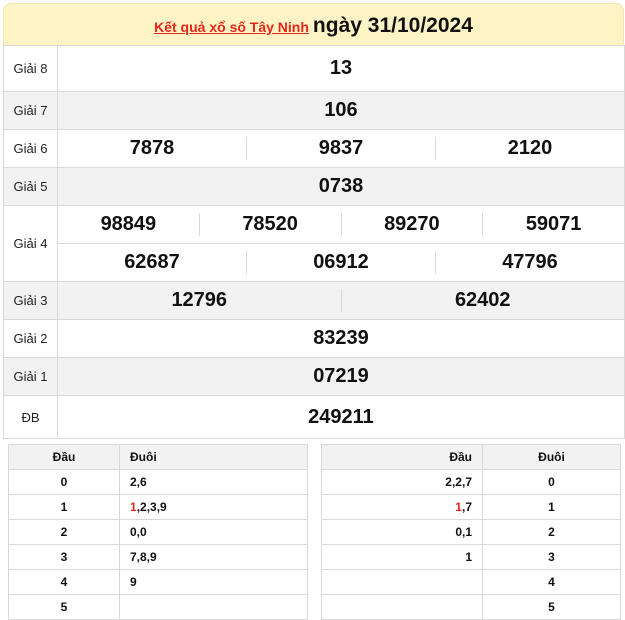 The height and width of the screenshot is (620, 625). I want to click on prize-number: 62402, so click(482, 300).